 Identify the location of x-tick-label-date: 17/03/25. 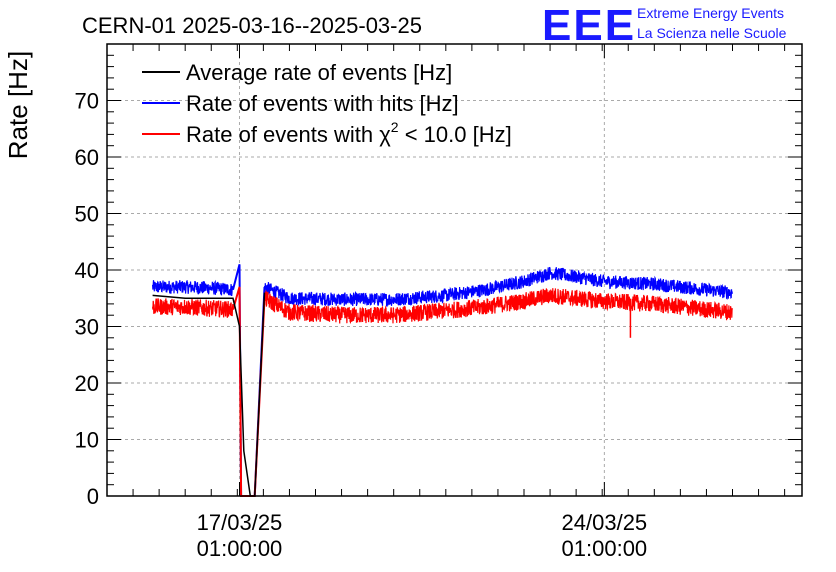
(240, 522).